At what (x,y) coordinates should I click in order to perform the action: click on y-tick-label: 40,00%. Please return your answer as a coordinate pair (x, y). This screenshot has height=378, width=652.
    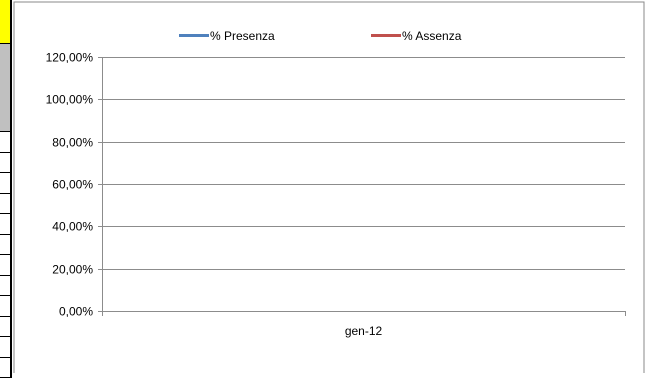
    Looking at the image, I should click on (72, 227).